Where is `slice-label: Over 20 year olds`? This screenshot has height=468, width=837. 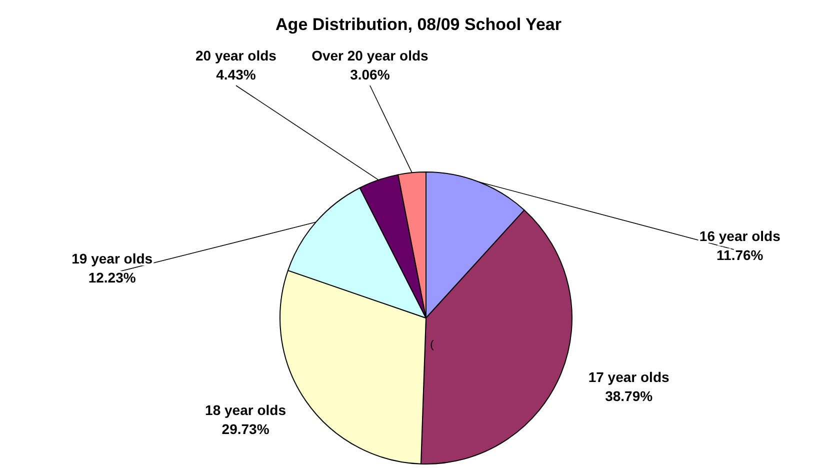
slice-label: Over 20 year olds is located at coordinates (370, 56).